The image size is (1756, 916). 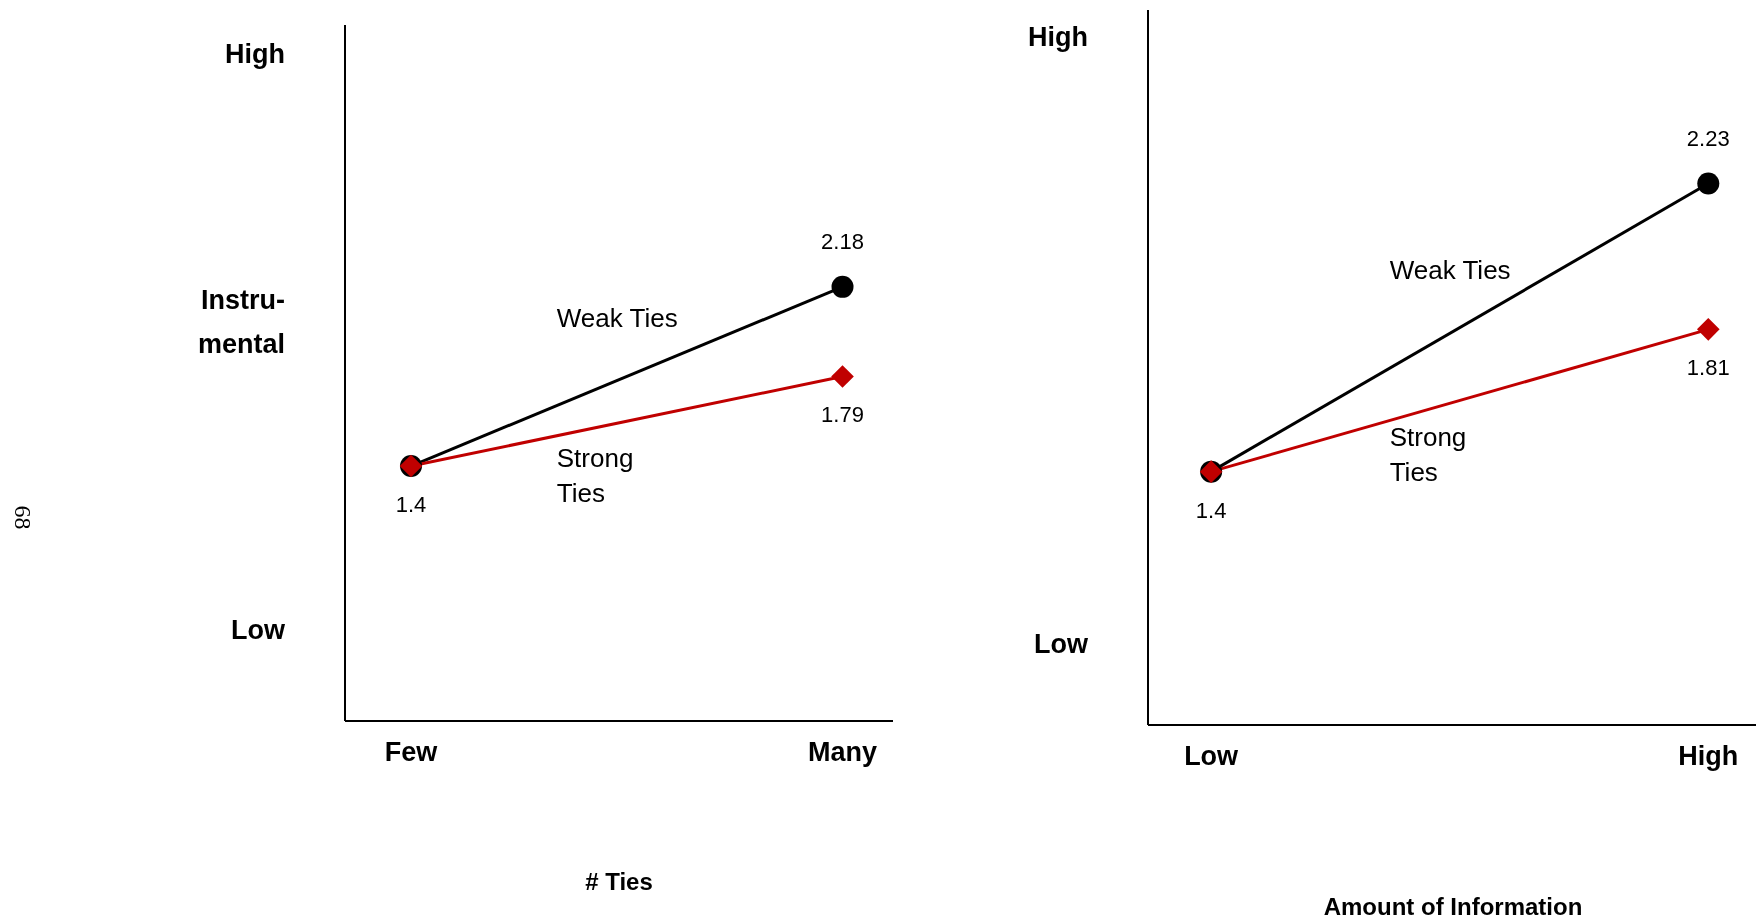 I want to click on data-label: 2.23, so click(x=1708, y=138).